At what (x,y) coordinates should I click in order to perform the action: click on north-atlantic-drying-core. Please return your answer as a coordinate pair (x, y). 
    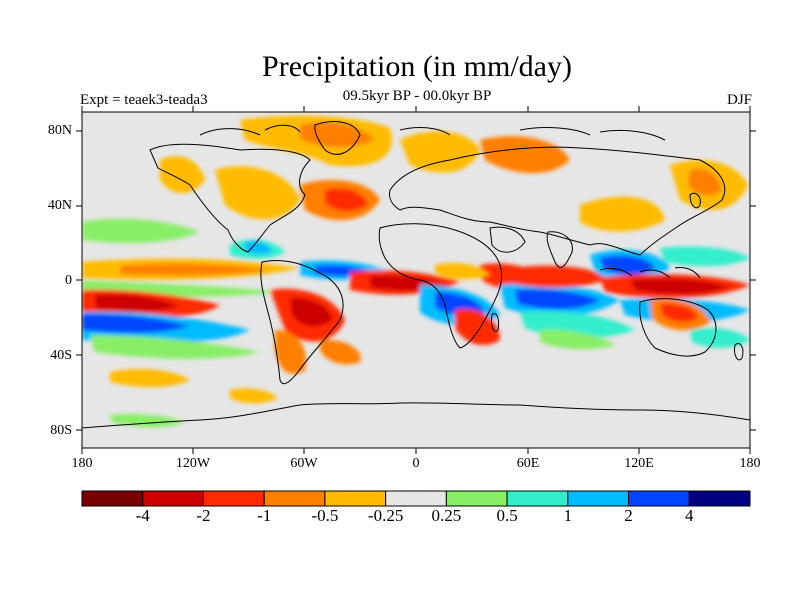
    Looking at the image, I should click on (346, 200).